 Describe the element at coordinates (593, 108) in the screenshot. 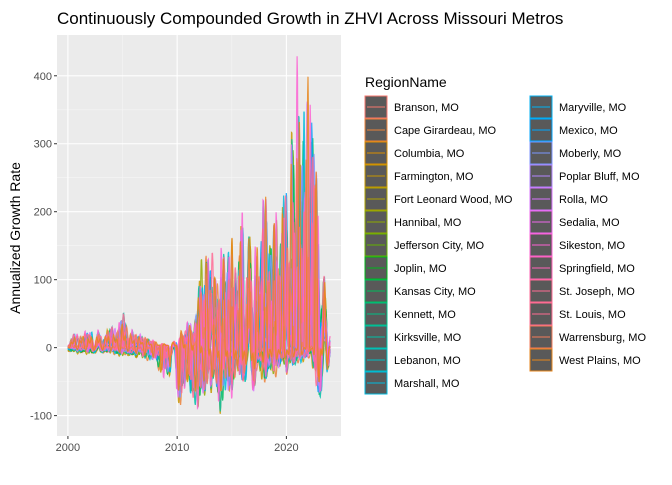

I see `legend-label: Maryville, MO` at that location.